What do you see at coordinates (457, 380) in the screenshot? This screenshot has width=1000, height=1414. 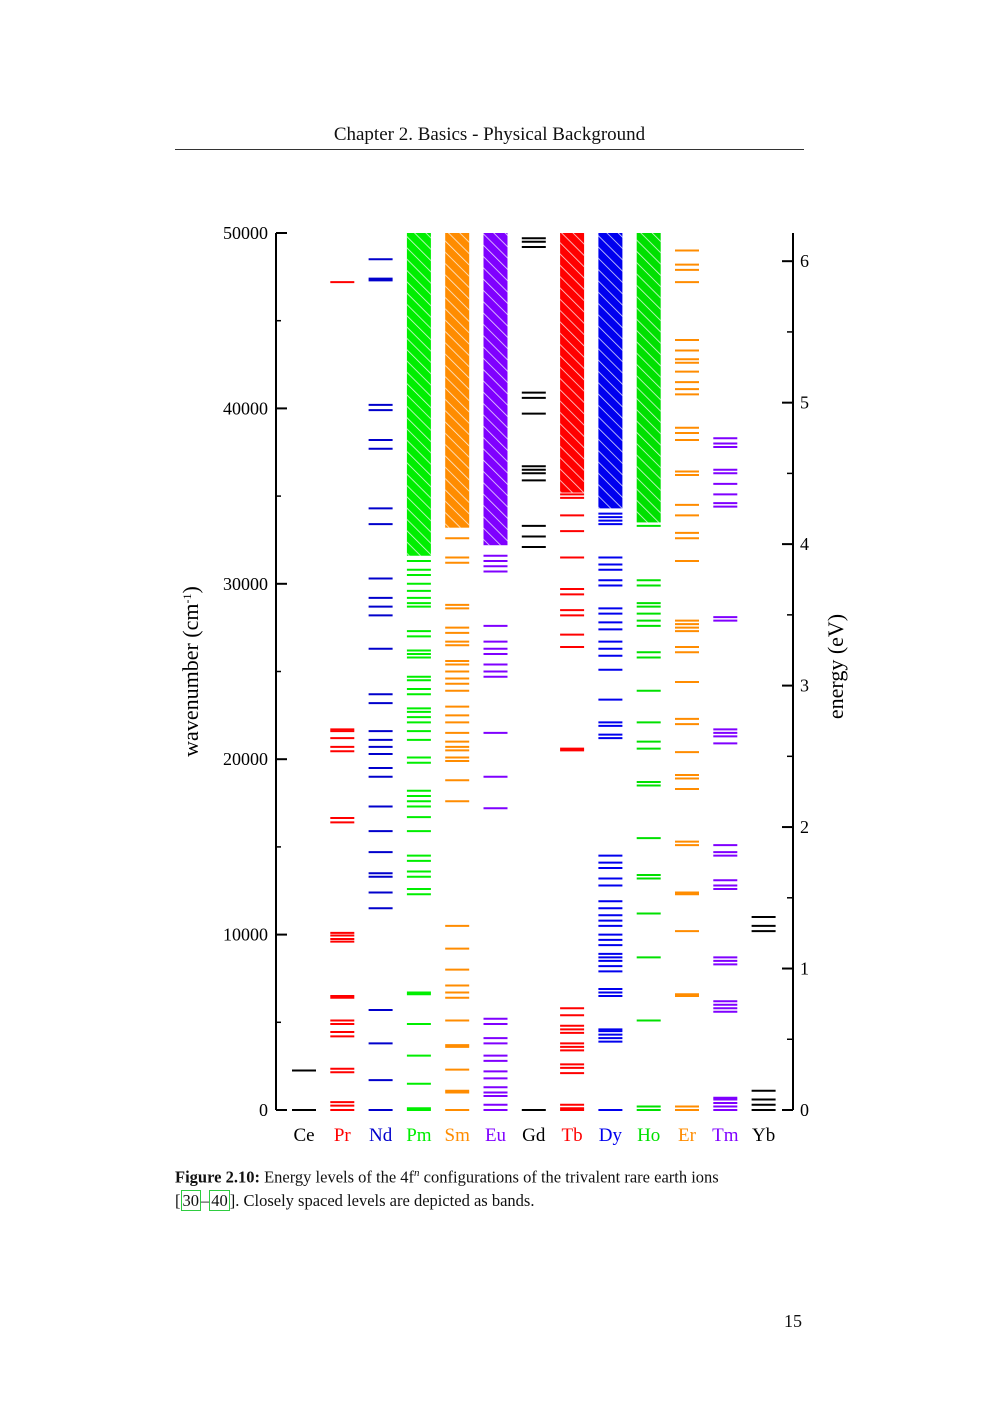 I see `band-hatch-sm` at bounding box center [457, 380].